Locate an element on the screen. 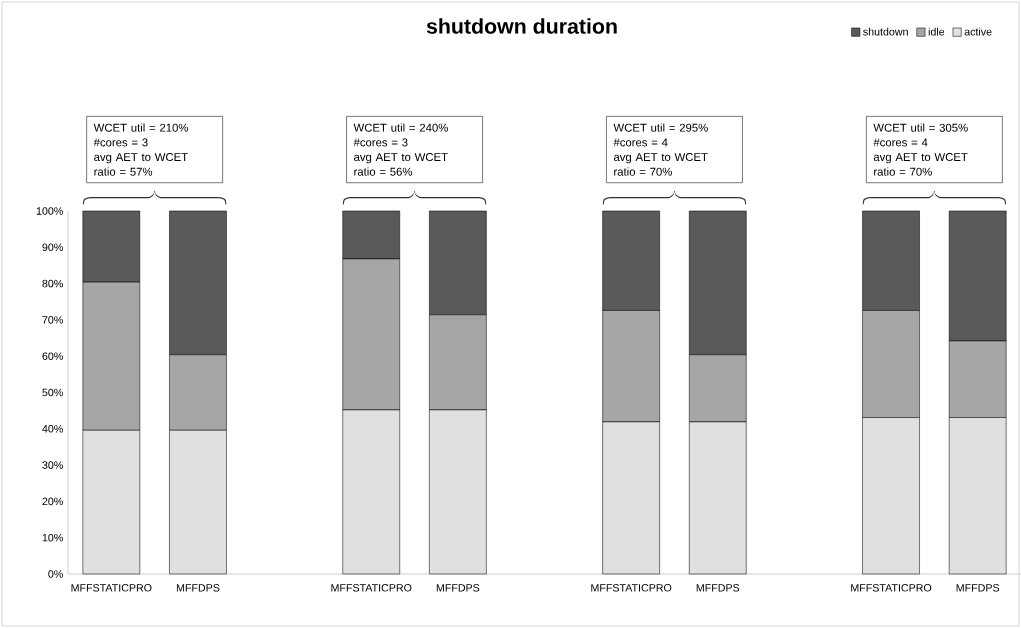 The width and height of the screenshot is (1021, 628). y-tick-label: 100% is located at coordinates (49, 211).